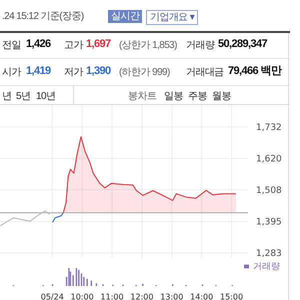 This screenshot has width=300, height=300. What do you see at coordinates (52, 296) in the screenshot?
I see `x-tick-label: 05/24` at bounding box center [52, 296].